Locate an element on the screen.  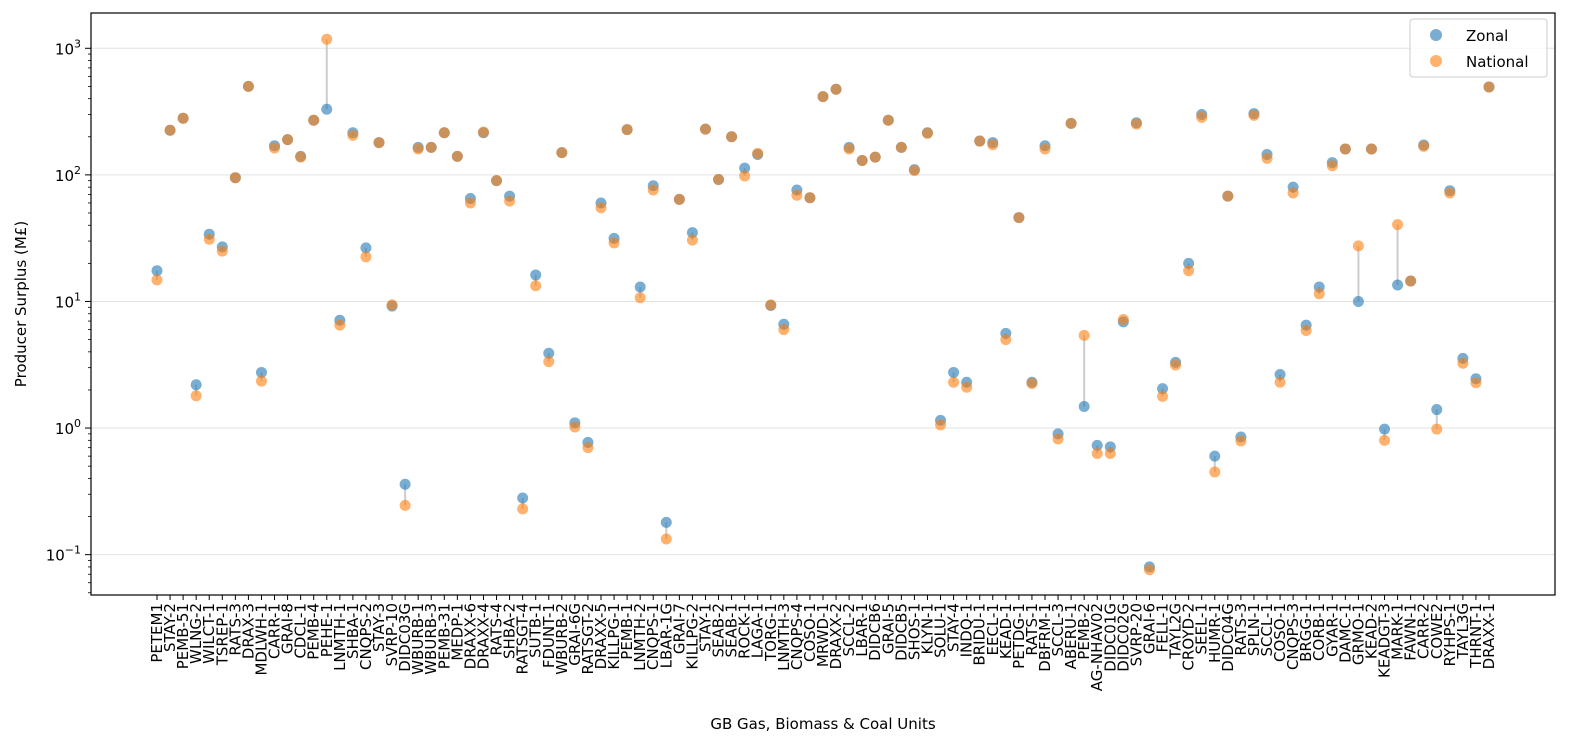
x-tick-label: RATS-4 is located at coordinates (497, 629).